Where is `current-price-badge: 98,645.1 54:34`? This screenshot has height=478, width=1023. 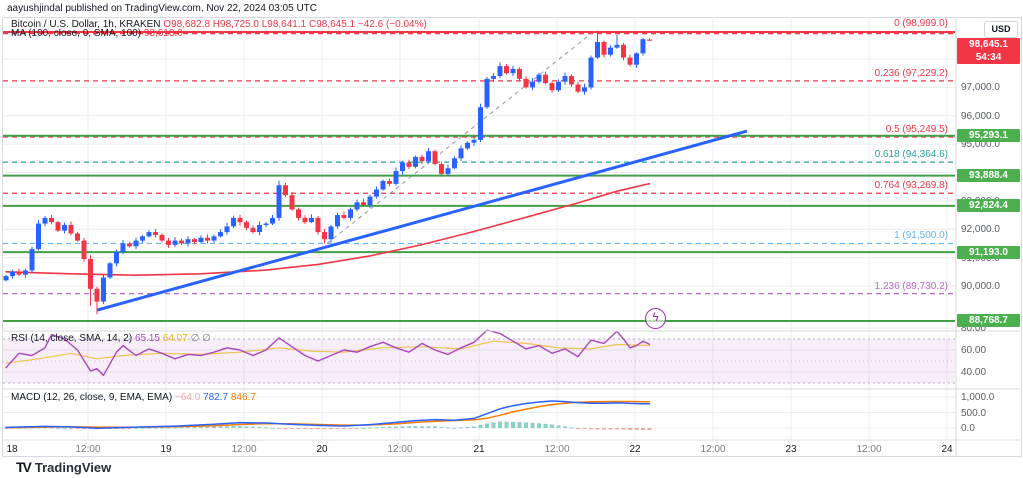 current-price-badge: 98,645.1 54:34 is located at coordinates (988, 51).